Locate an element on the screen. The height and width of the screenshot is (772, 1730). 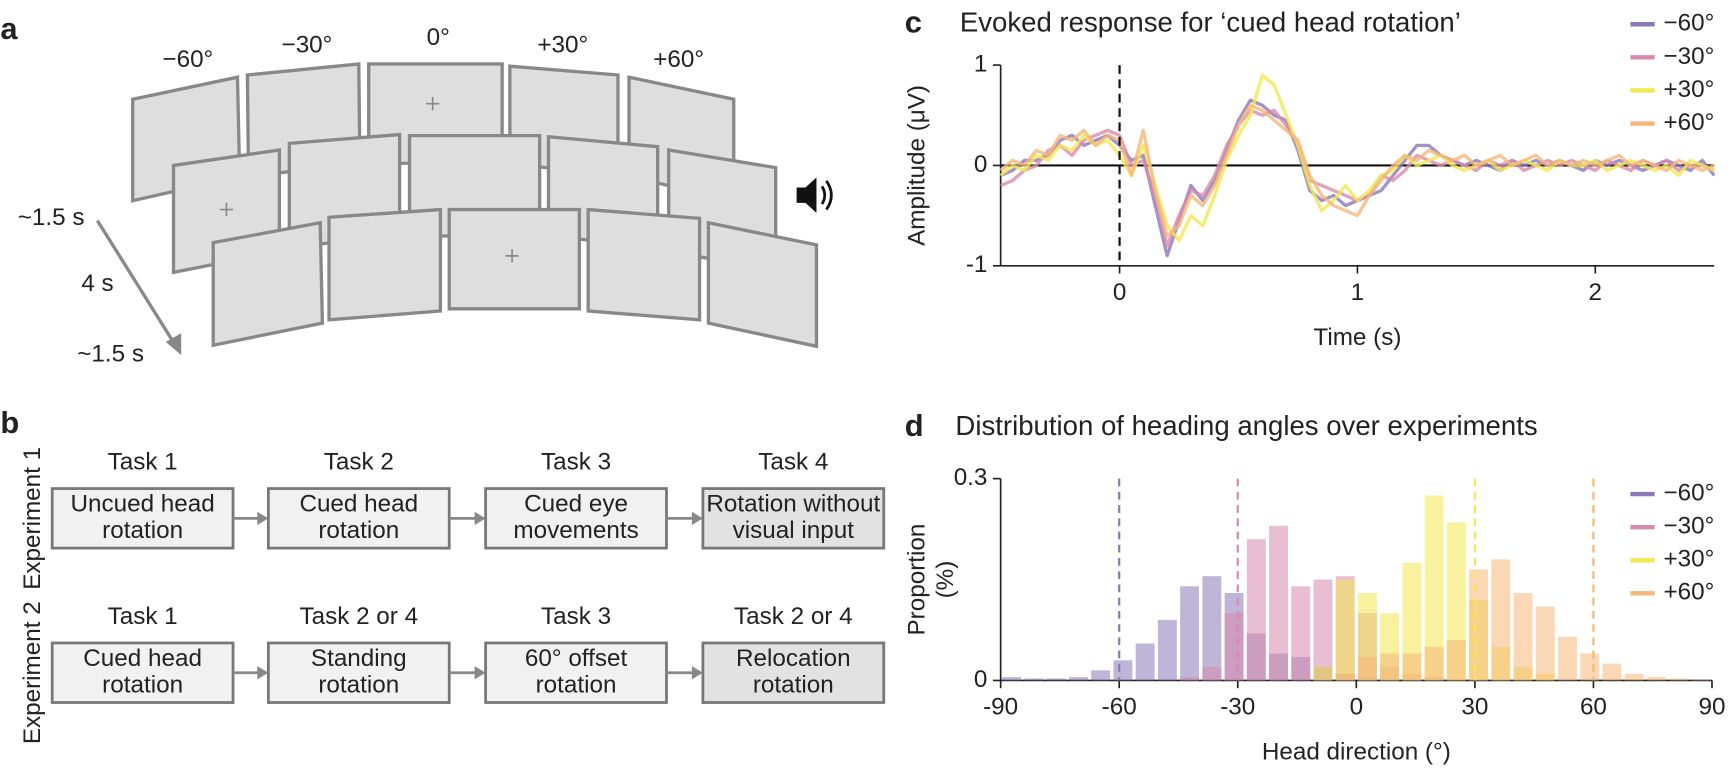
experiment-label: Experiment 2 is located at coordinates (32, 672).